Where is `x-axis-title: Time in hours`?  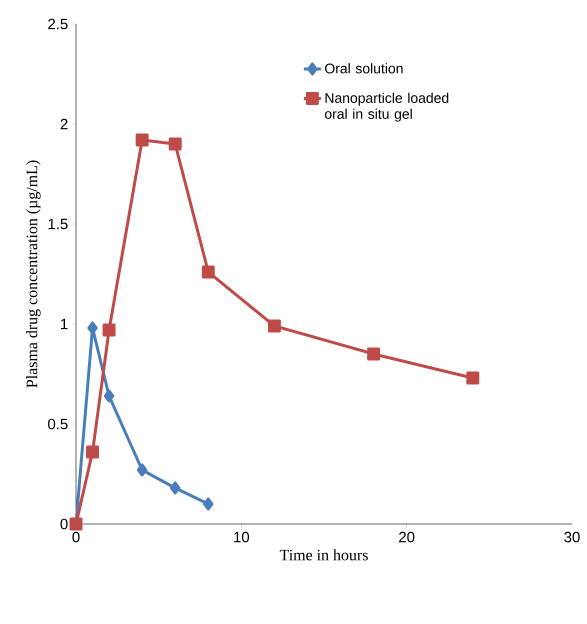 x-axis-title: Time in hours is located at coordinates (324, 554).